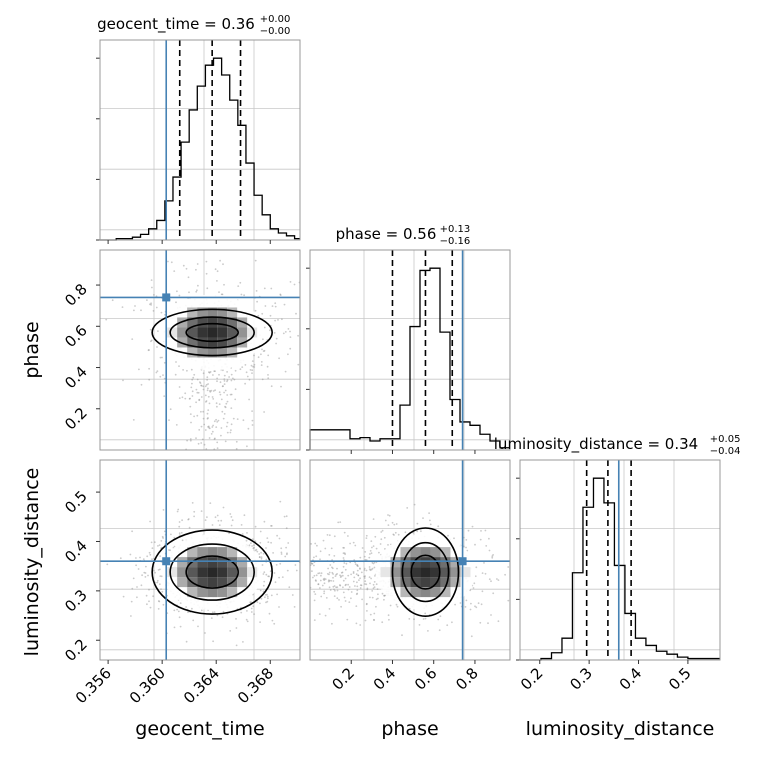 The width and height of the screenshot is (760, 760). Describe the element at coordinates (212, 572) in the screenshot. I see `contour-line` at that location.